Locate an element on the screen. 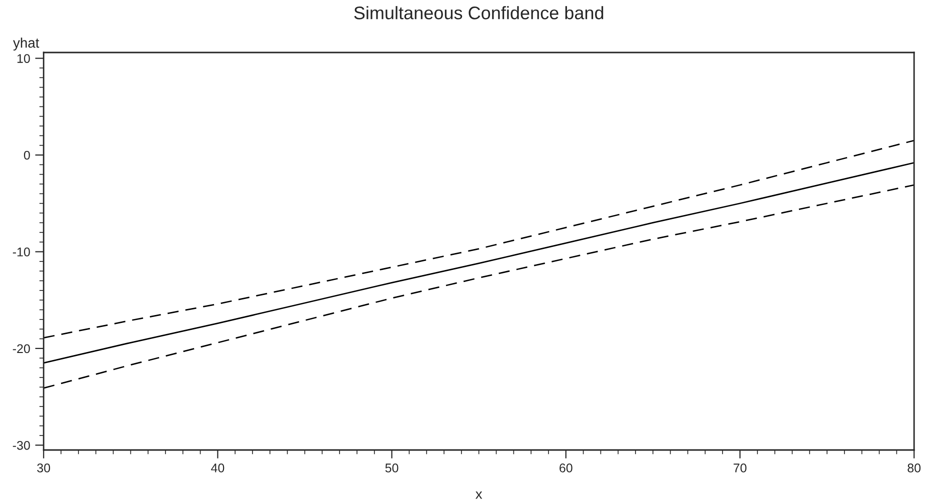 The image size is (928, 500). y-tick-label: -20 is located at coordinates (21, 349).